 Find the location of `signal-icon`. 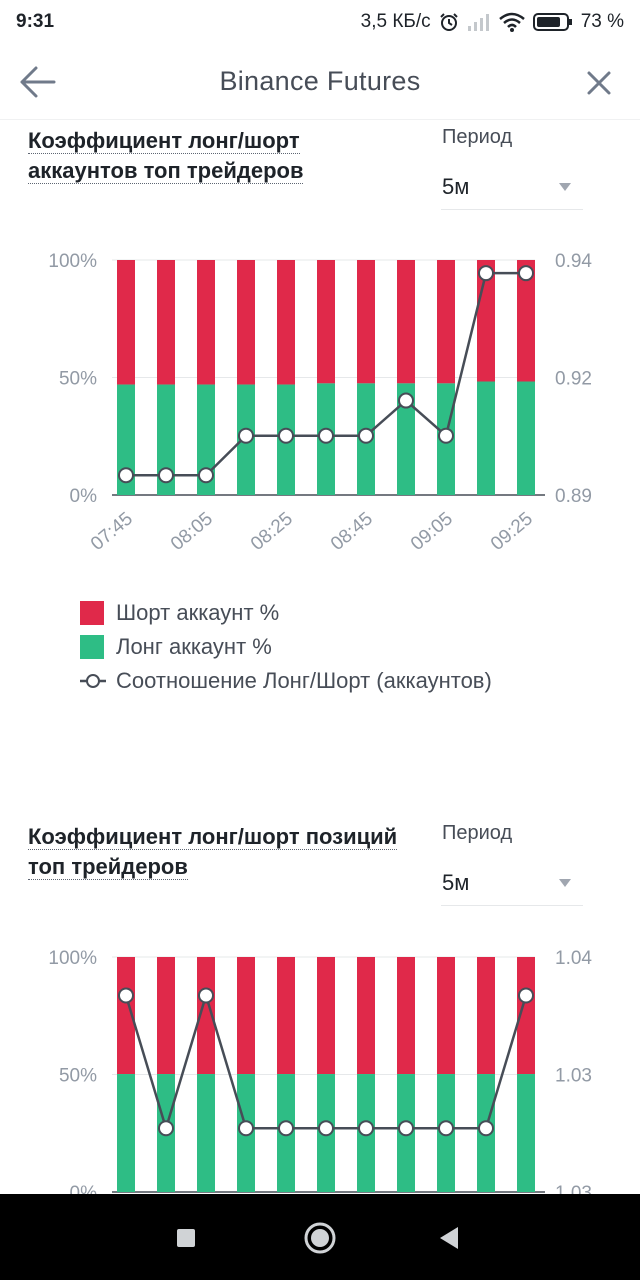

signal-icon is located at coordinates (478, 22).